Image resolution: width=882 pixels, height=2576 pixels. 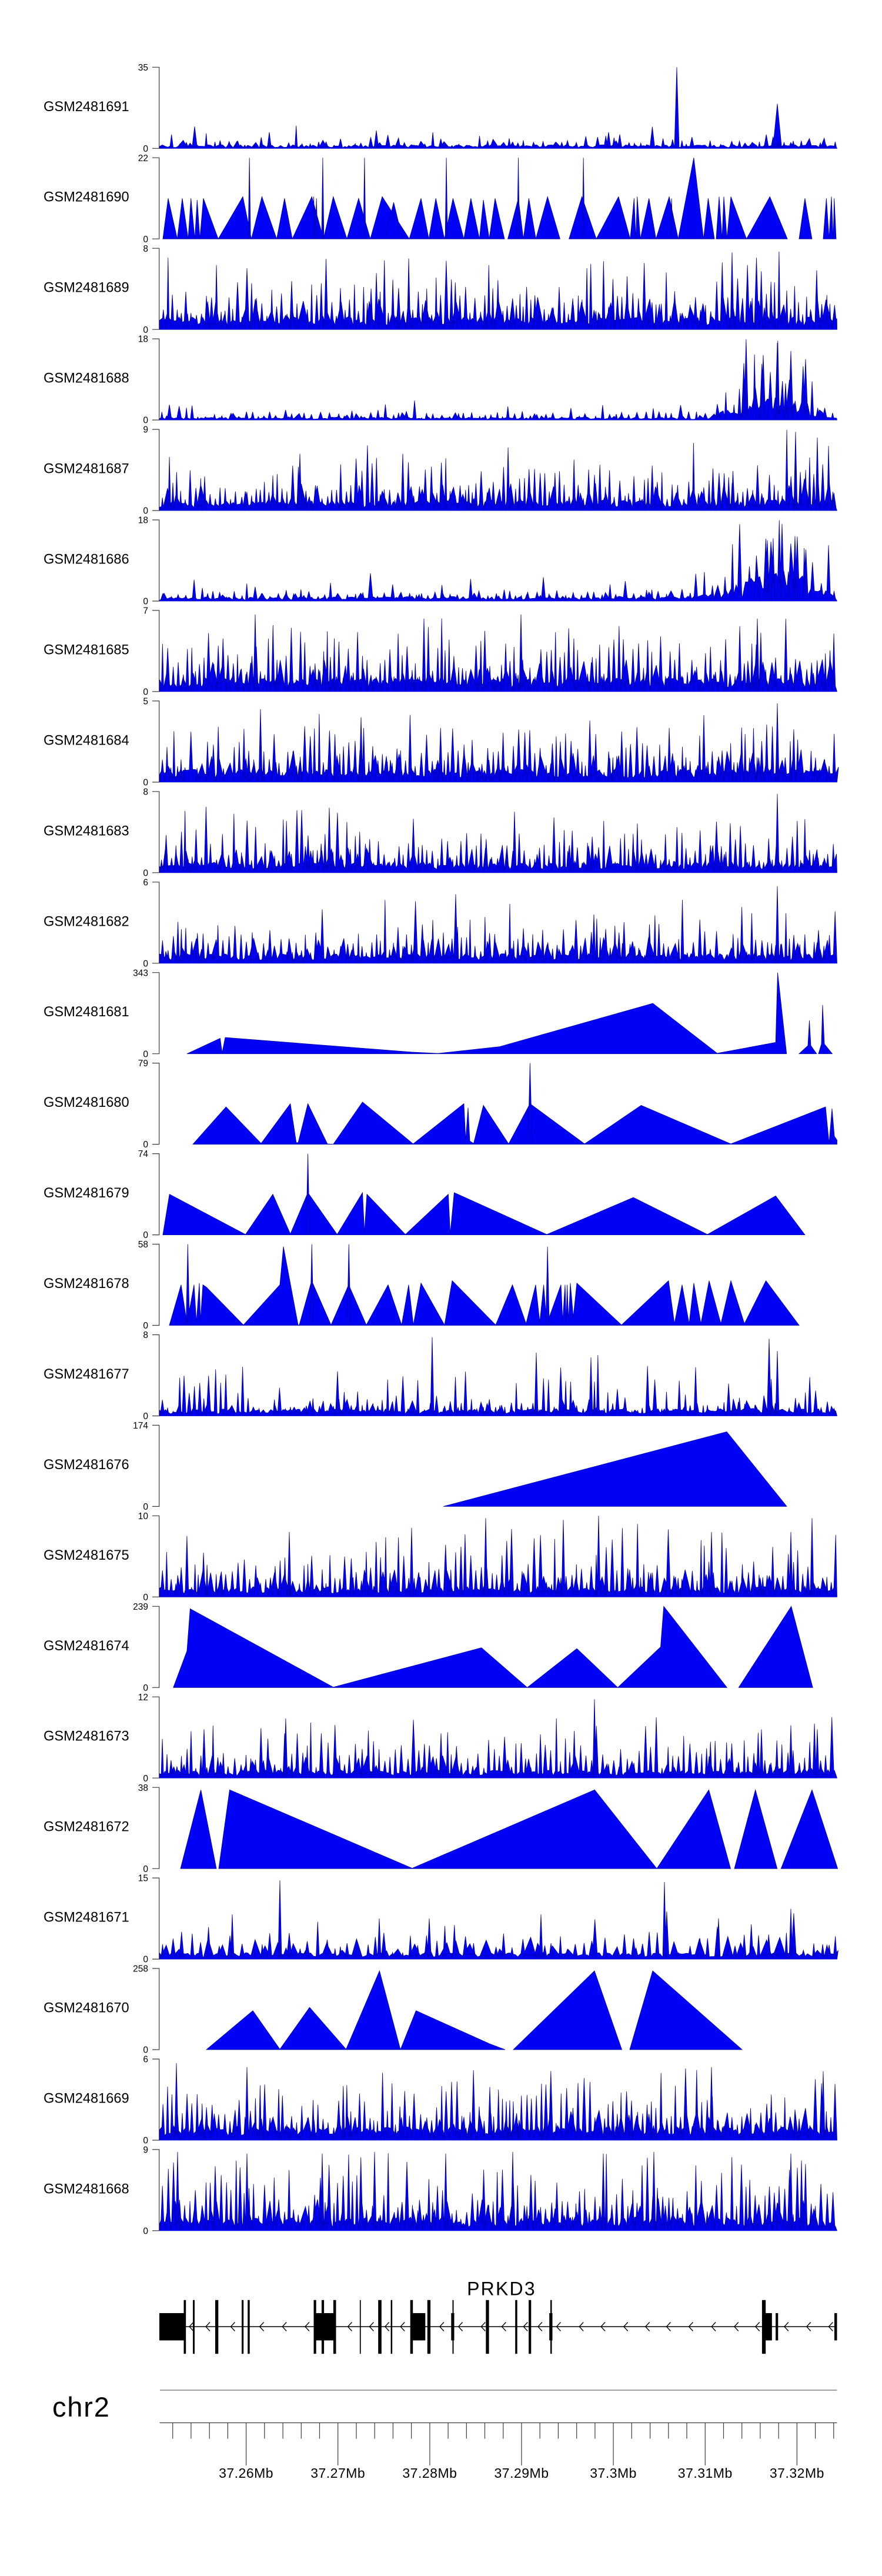 What do you see at coordinates (613, 2473) in the screenshot?
I see `svg-text: 37.3Mb` at bounding box center [613, 2473].